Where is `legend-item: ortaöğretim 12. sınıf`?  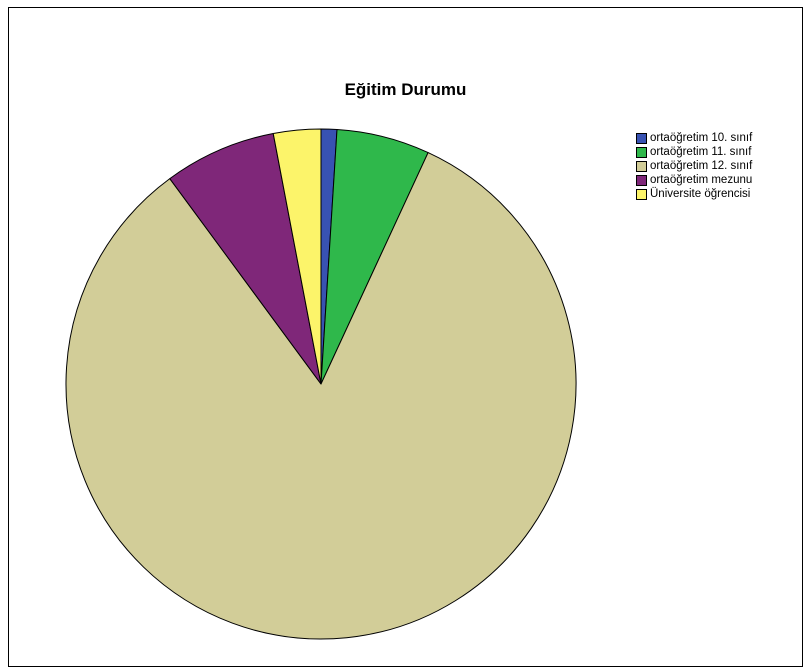 legend-item: ortaöğretim 12. sınıf is located at coordinates (694, 166).